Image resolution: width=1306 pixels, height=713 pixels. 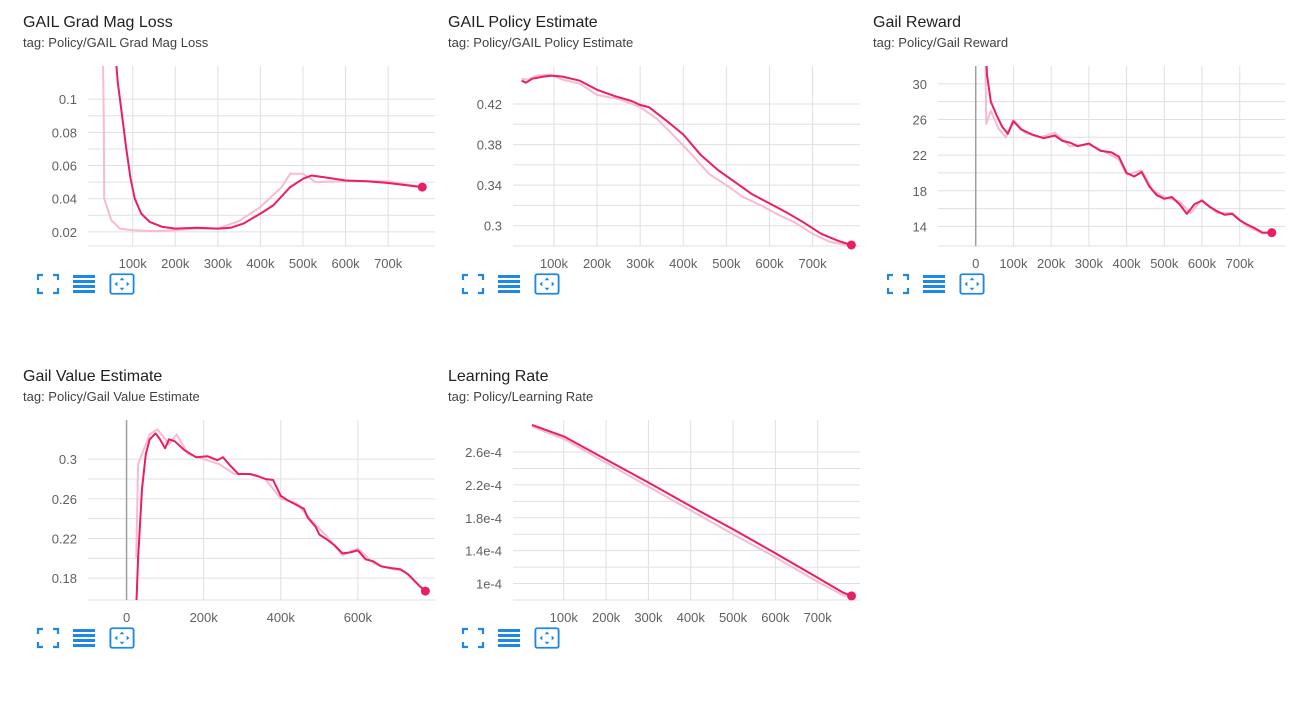 I want to click on chart-tag: tag: Policy/Gail Value Estimate, so click(x=111, y=396).